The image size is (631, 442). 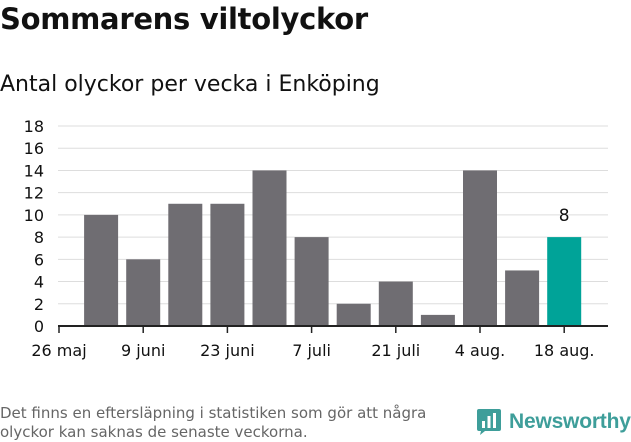 I want to click on bar-chart-icon, so click(x=489, y=422).